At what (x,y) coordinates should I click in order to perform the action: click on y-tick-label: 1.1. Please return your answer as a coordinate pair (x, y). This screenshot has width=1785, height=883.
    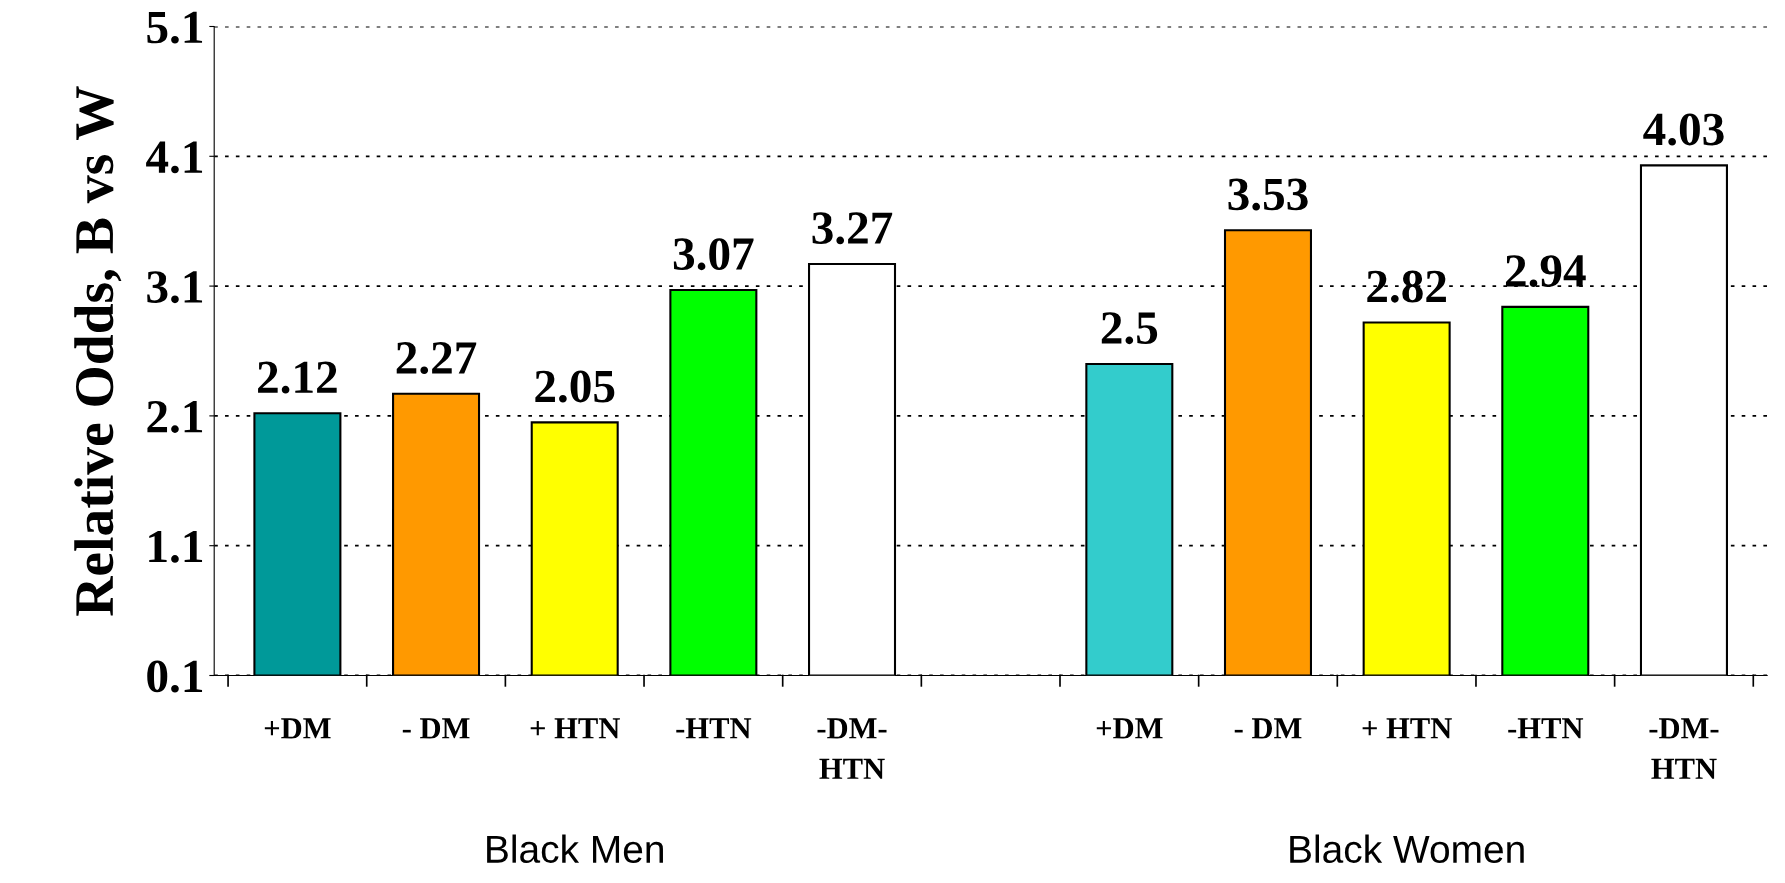
    Looking at the image, I should click on (176, 546).